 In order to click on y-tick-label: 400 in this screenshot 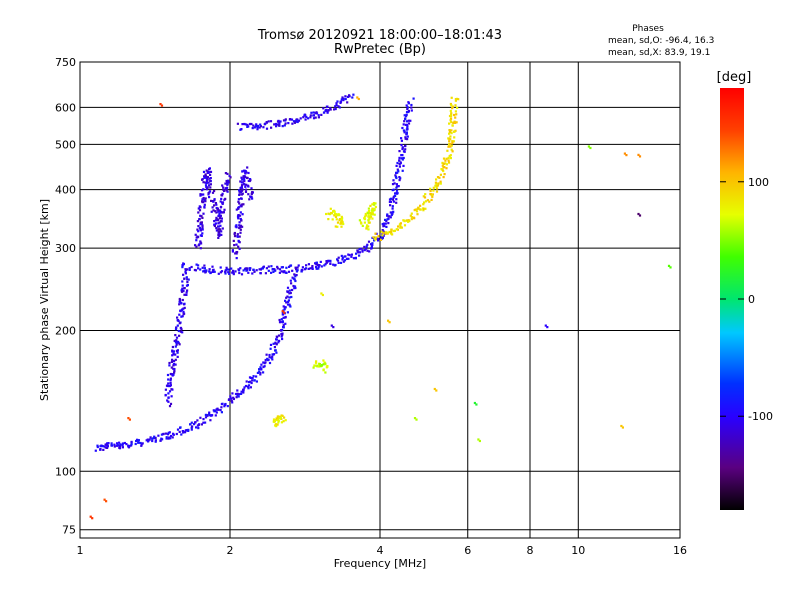, I will do `click(65, 190)`.